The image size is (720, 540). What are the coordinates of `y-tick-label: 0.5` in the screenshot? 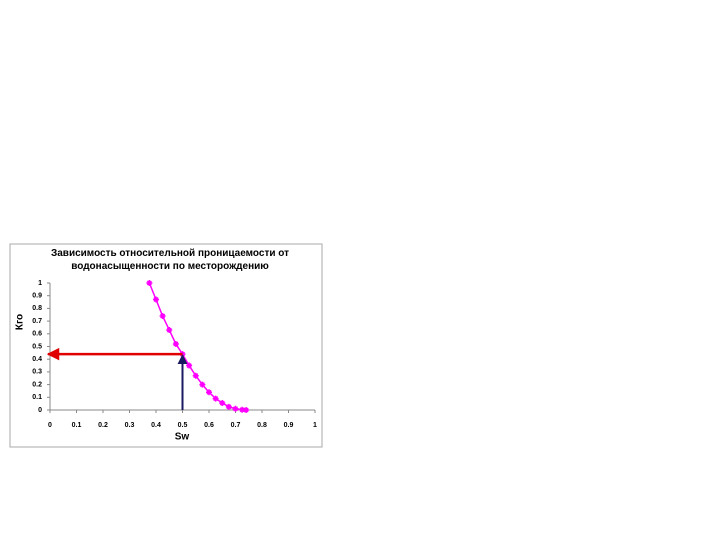 It's located at (37, 346).